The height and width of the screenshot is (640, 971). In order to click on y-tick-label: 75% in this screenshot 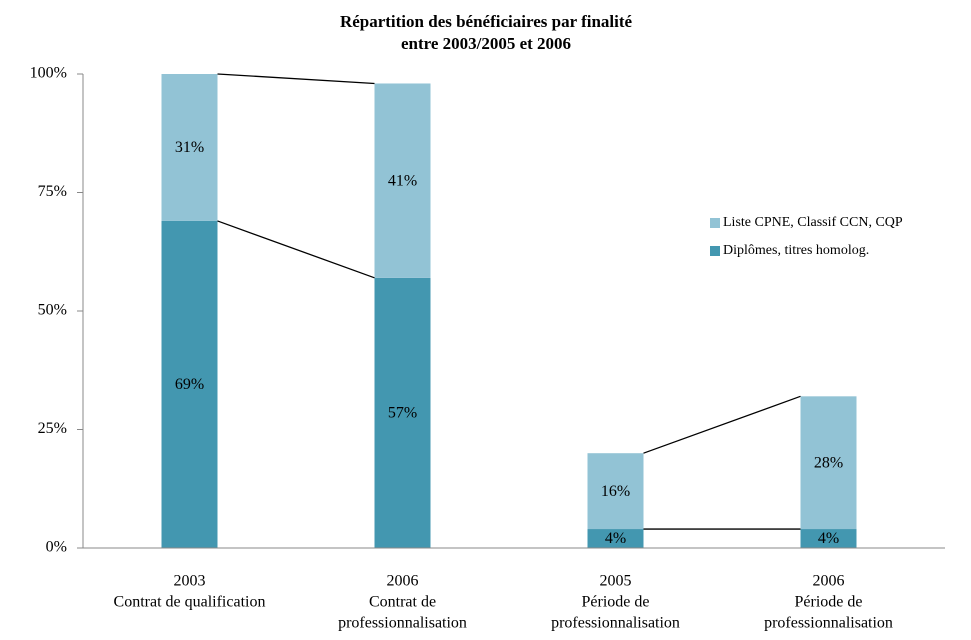, I will do `click(52, 191)`.